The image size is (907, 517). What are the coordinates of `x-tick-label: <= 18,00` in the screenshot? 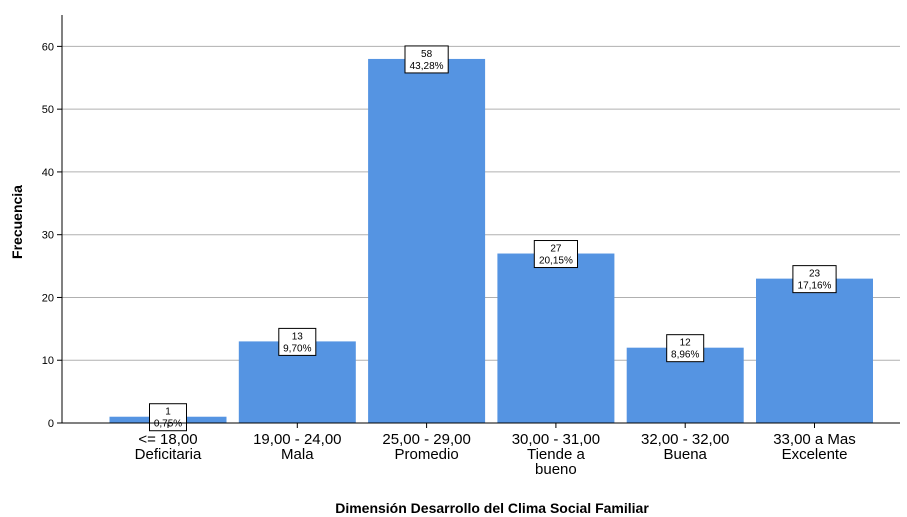 It's located at (167, 439).